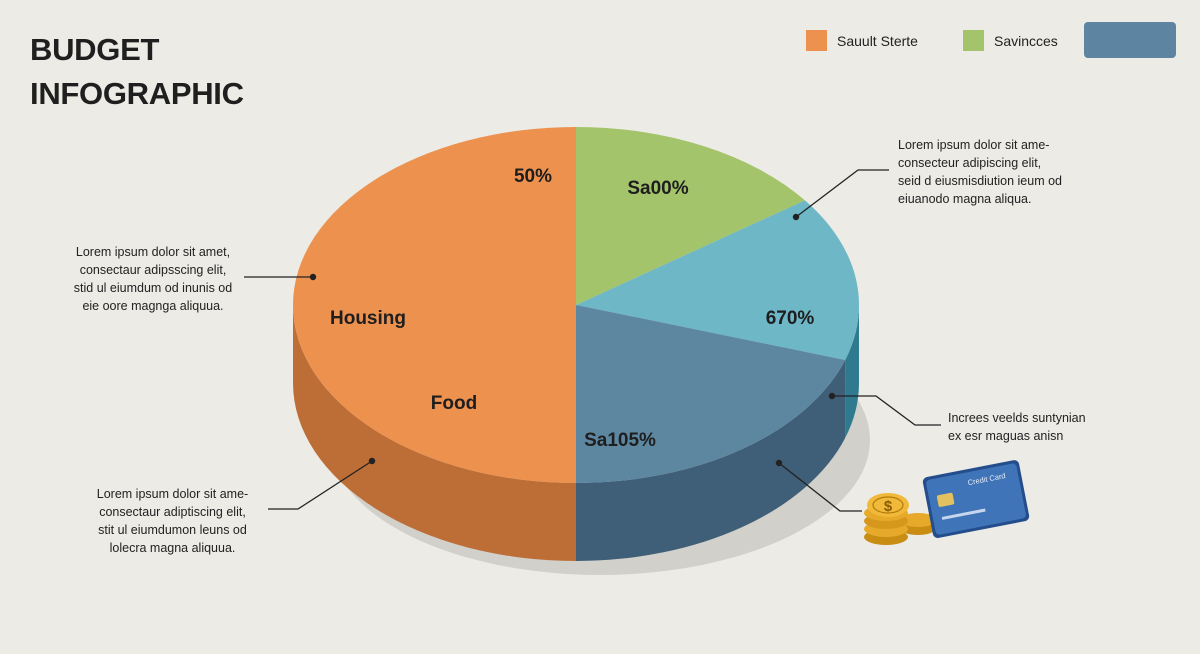 The height and width of the screenshot is (654, 1200). Describe the element at coordinates (320, 485) in the screenshot. I see `leader-bottom-left` at that location.